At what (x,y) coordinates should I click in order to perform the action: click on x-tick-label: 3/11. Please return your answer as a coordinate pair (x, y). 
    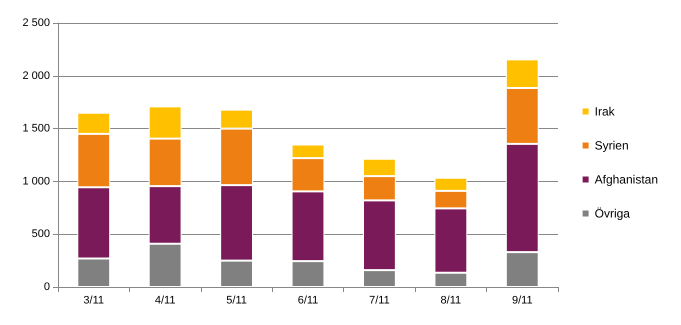
    Looking at the image, I should click on (93, 300).